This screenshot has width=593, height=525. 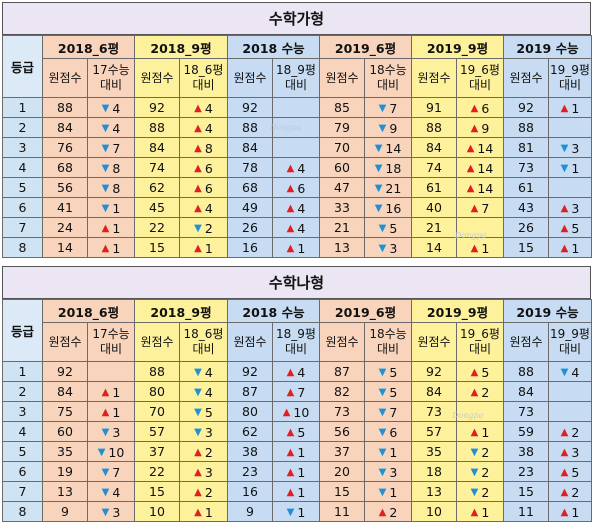 What do you see at coordinates (203, 342) in the screenshot?
I see `compare-header: 18_6평 대비` at bounding box center [203, 342].